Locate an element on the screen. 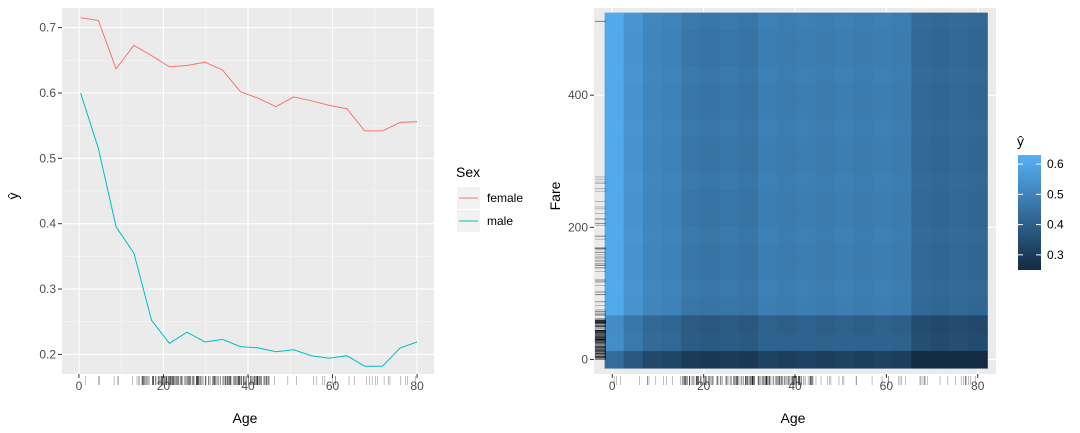 This screenshot has height=433, width=1080. x-tick-label: 40 is located at coordinates (795, 386).